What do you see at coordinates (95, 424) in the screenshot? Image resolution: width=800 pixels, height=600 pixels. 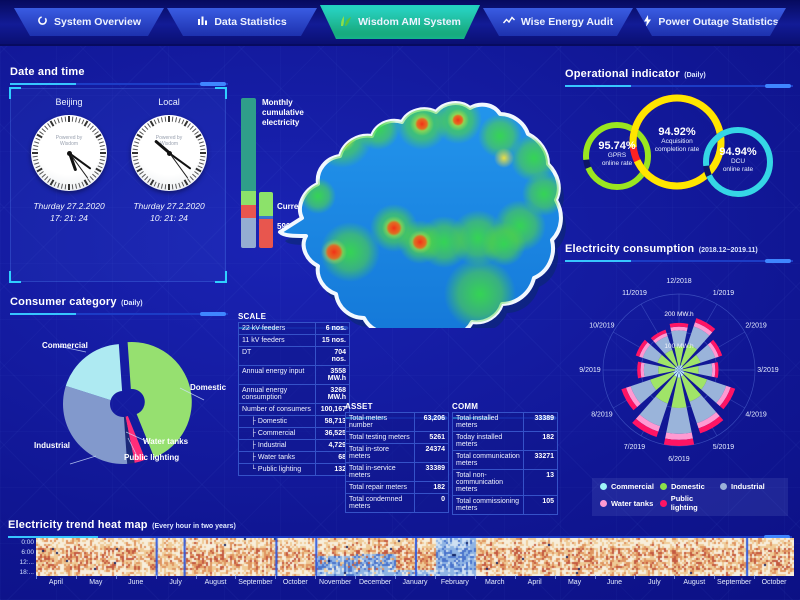 I see `pie-slice-industrial` at bounding box center [95, 424].